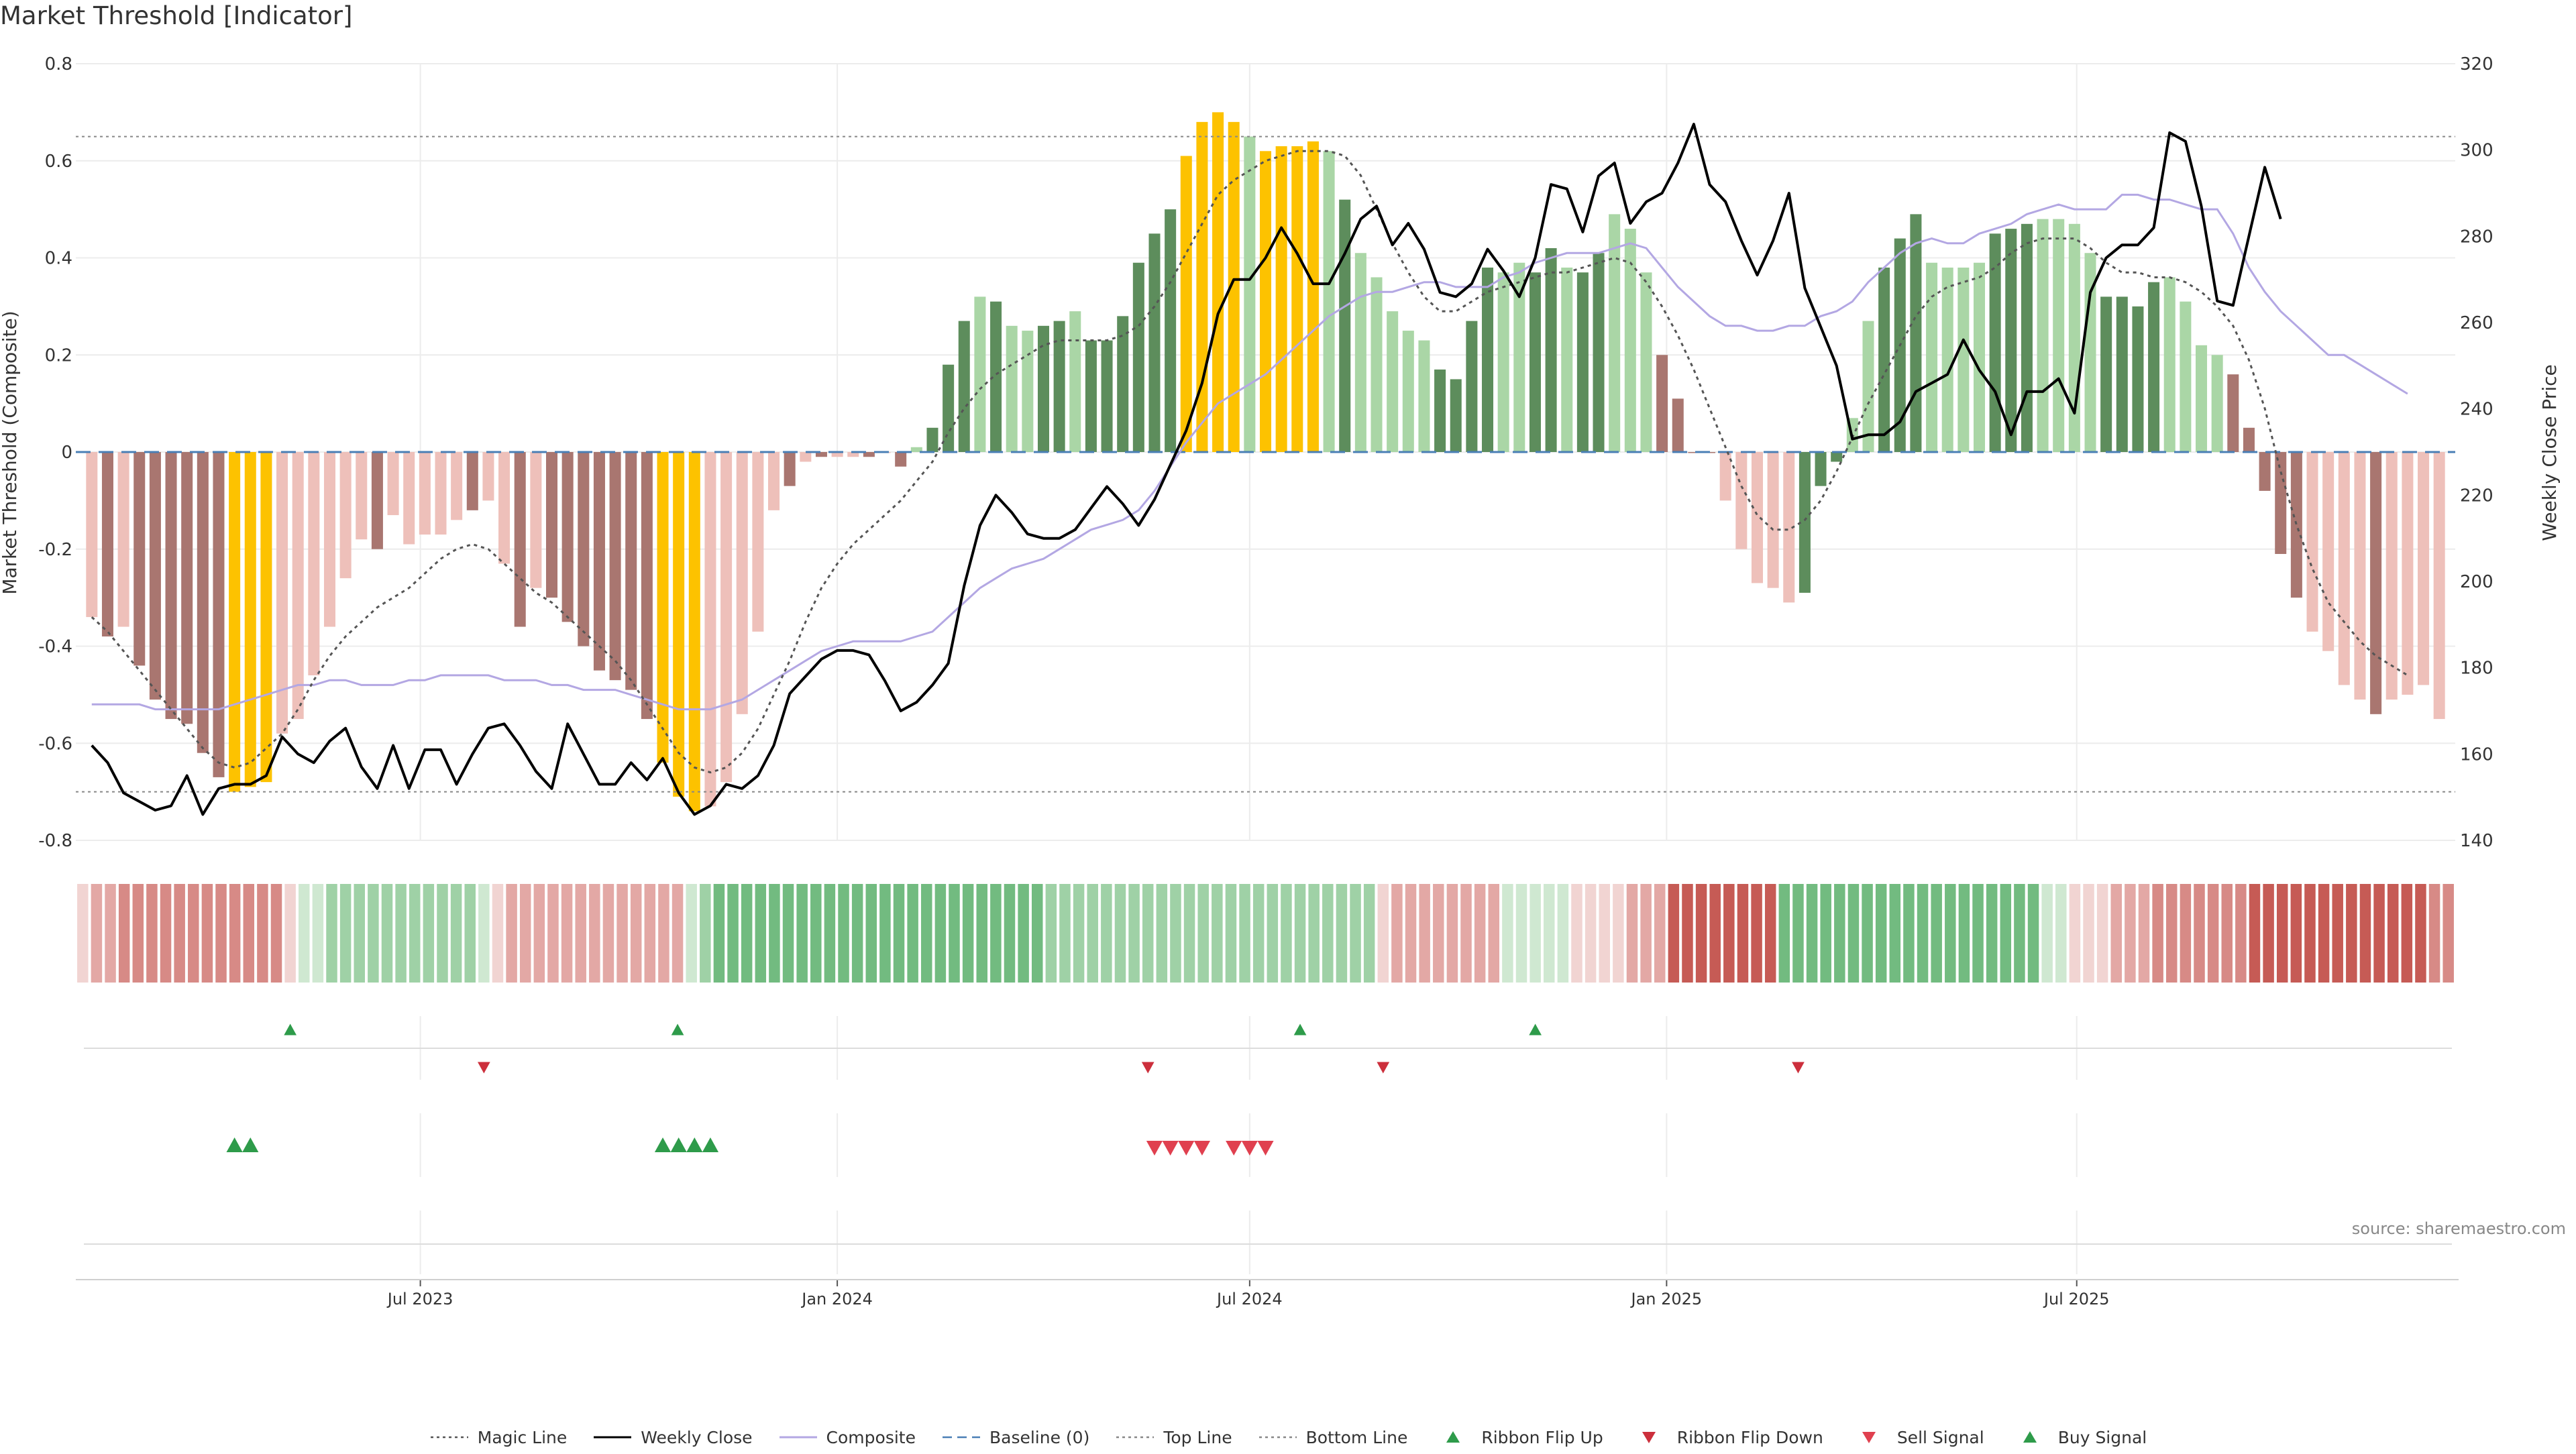  Describe the element at coordinates (1332, 1437) in the screenshot. I see `legend-item-bottom: Bottom Line` at that location.